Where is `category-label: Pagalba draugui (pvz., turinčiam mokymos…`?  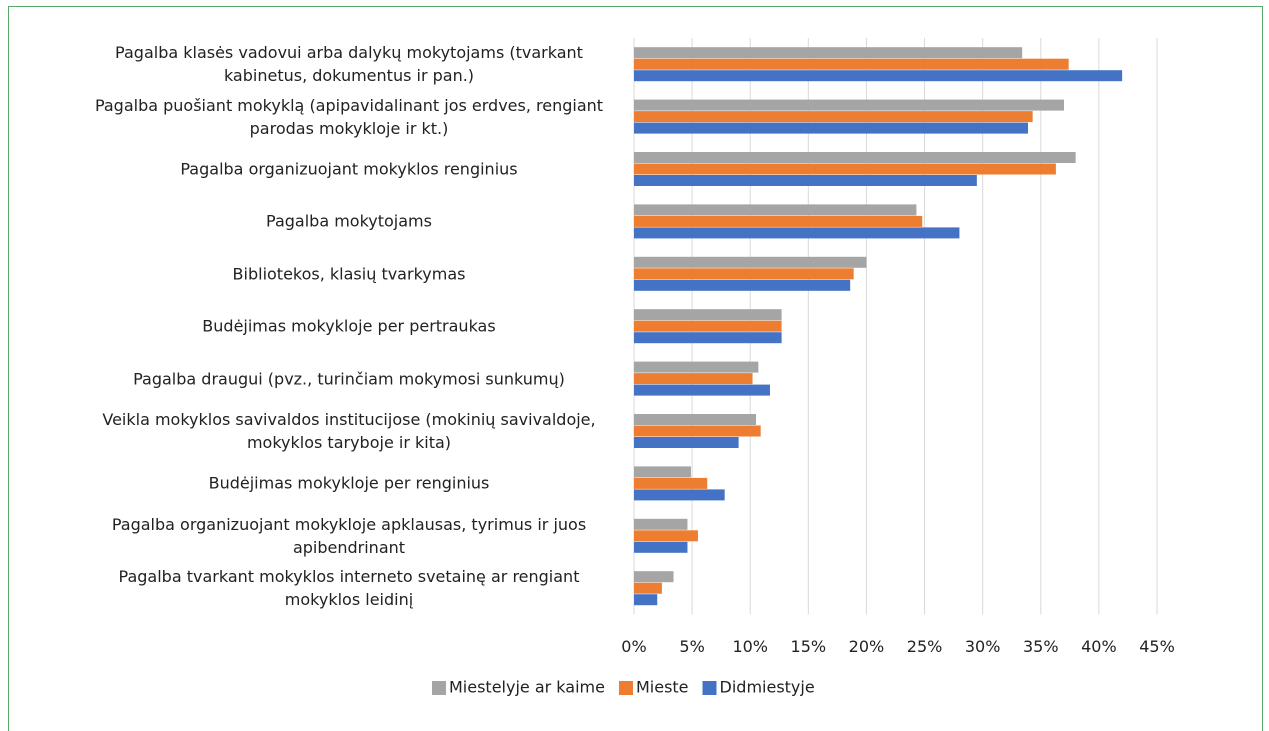
category-label: Pagalba draugui (pvz., turinčiam mokymos… is located at coordinates (349, 379).